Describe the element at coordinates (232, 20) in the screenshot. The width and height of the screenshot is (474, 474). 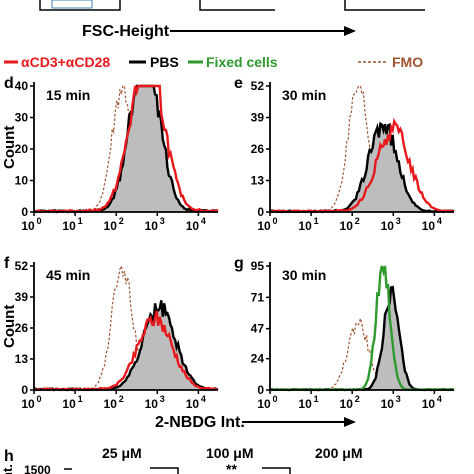
I see `top-strip: FSC-Height` at that location.